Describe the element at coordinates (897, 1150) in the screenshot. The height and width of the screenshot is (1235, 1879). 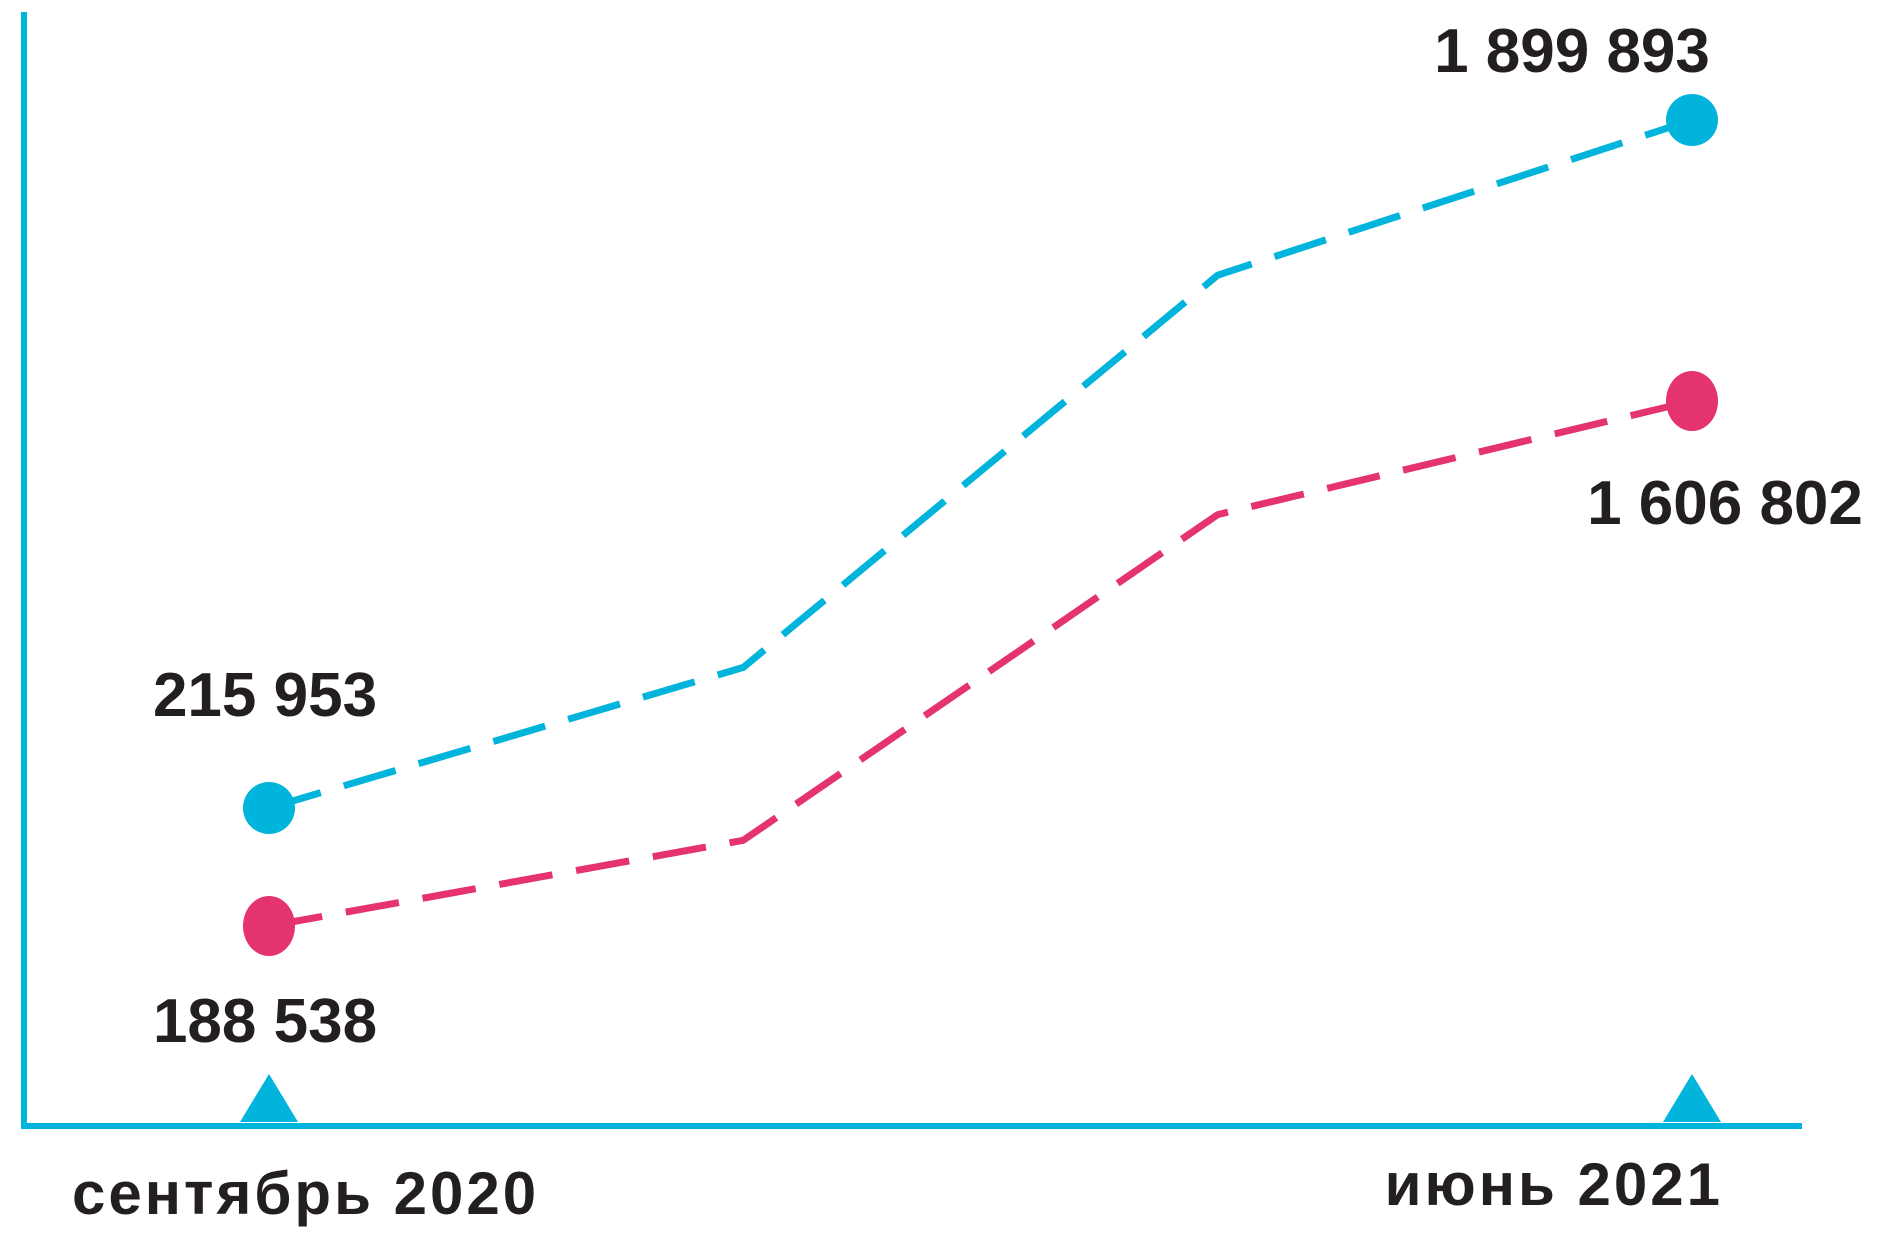
I see `x-axis-ticks: сентябрь 2020 июнь 2021` at that location.